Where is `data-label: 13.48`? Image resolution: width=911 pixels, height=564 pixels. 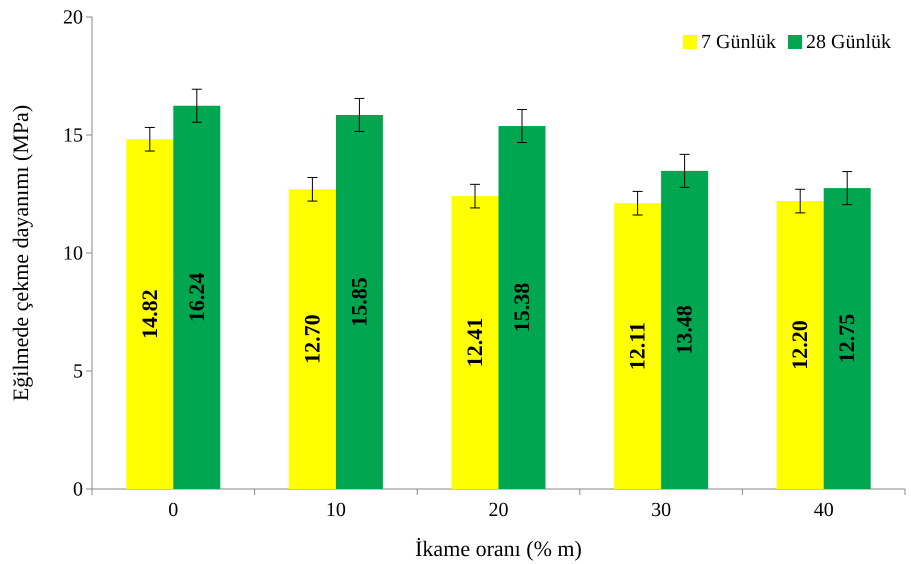
data-label: 13.48 is located at coordinates (684, 330).